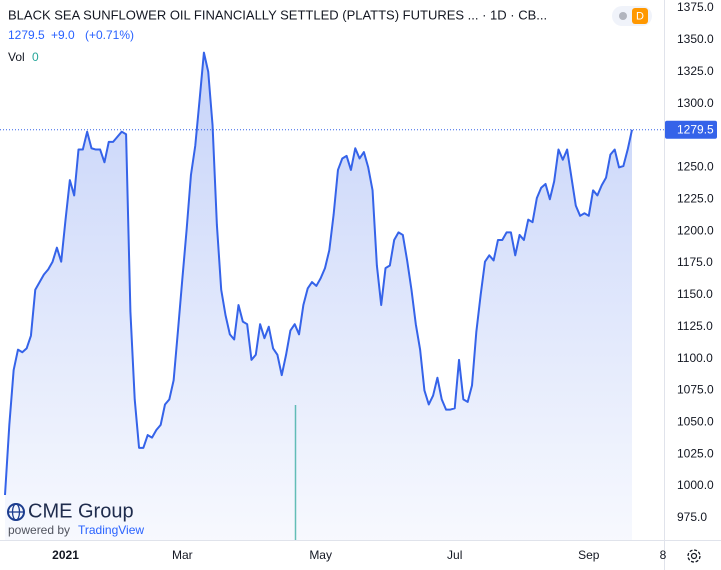 The width and height of the screenshot is (721, 570). I want to click on x-tick-label: May, so click(320, 555).